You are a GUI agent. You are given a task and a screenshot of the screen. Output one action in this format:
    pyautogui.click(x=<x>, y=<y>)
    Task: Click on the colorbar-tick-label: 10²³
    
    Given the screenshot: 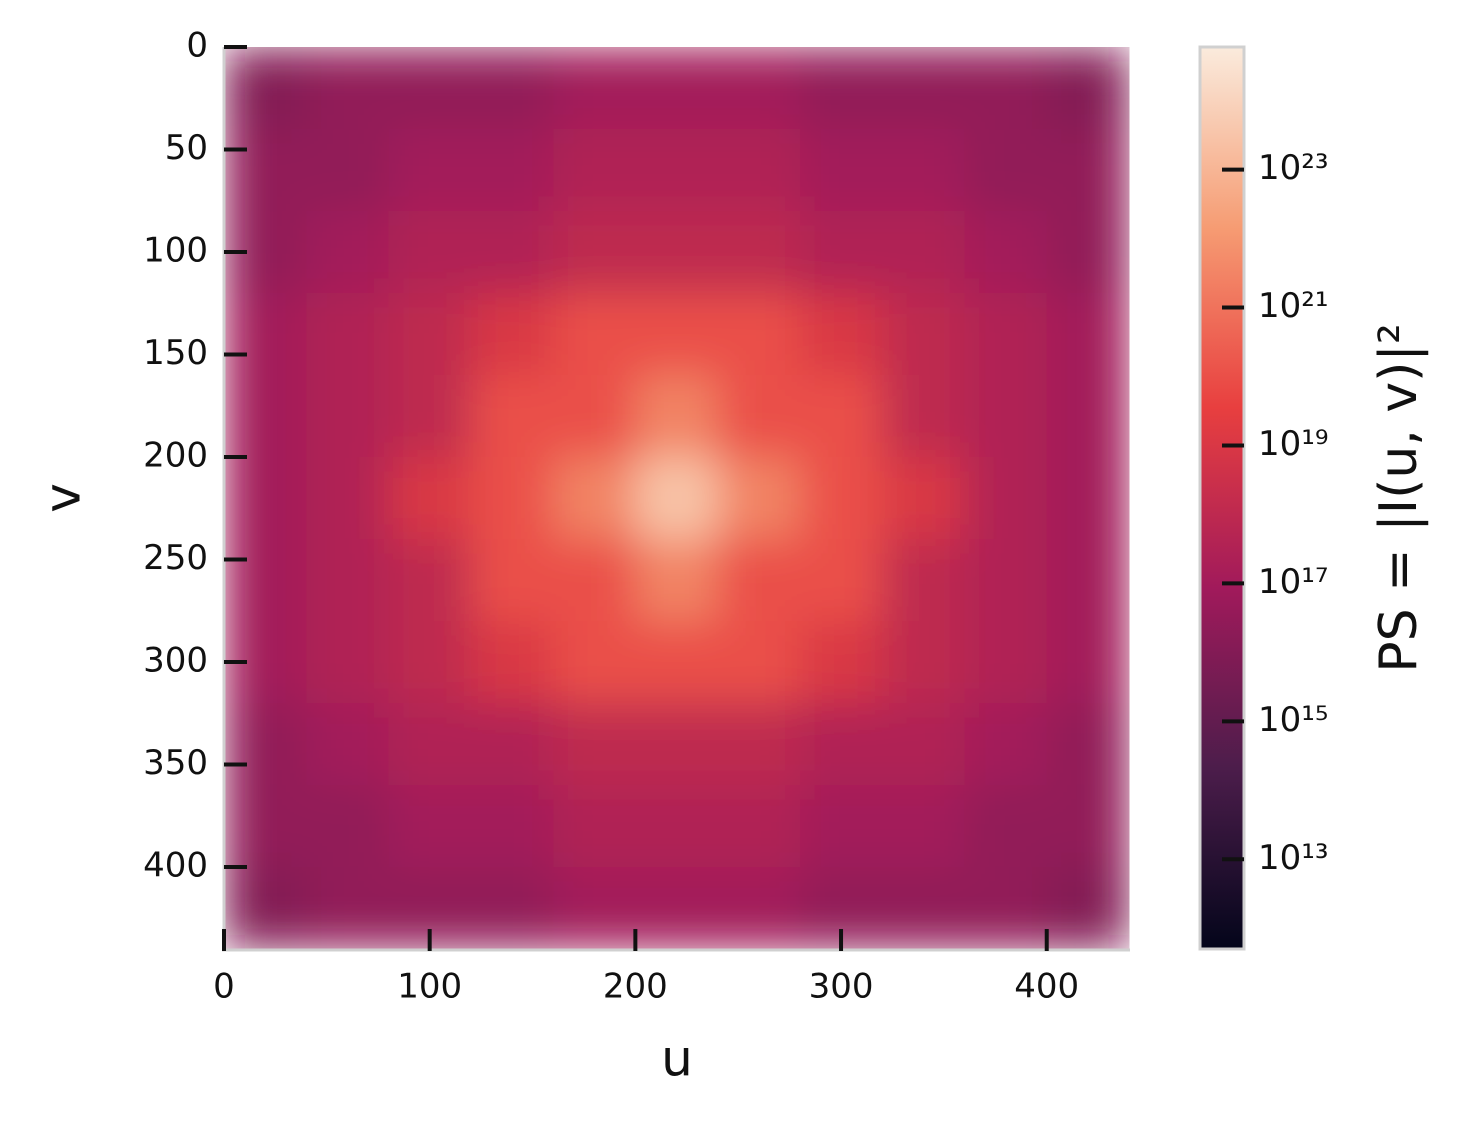 What is the action you would take?
    pyautogui.click(x=1293, y=168)
    